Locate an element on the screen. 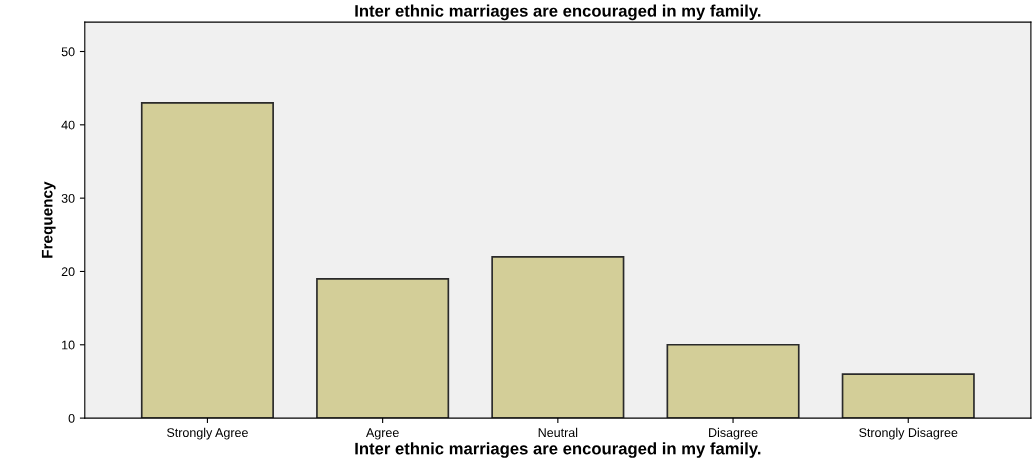 The image size is (1034, 462). y-axis-title: Frequency is located at coordinates (48, 219).